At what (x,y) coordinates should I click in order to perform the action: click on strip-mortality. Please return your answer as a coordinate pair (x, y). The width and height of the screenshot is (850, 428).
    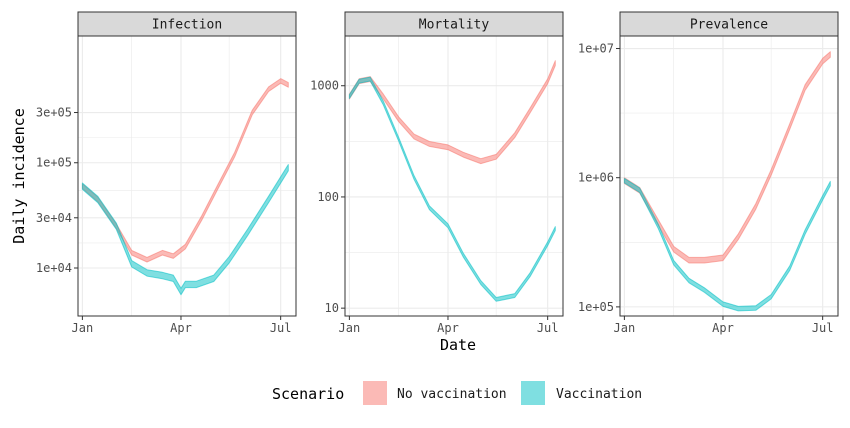
    Looking at the image, I should click on (454, 24).